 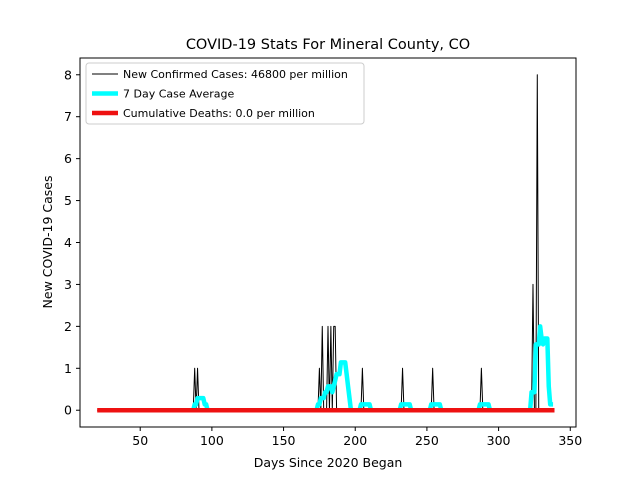 I want to click on legend-entry-7-day-average-label: 7 Day Case Average, so click(x=179, y=94).